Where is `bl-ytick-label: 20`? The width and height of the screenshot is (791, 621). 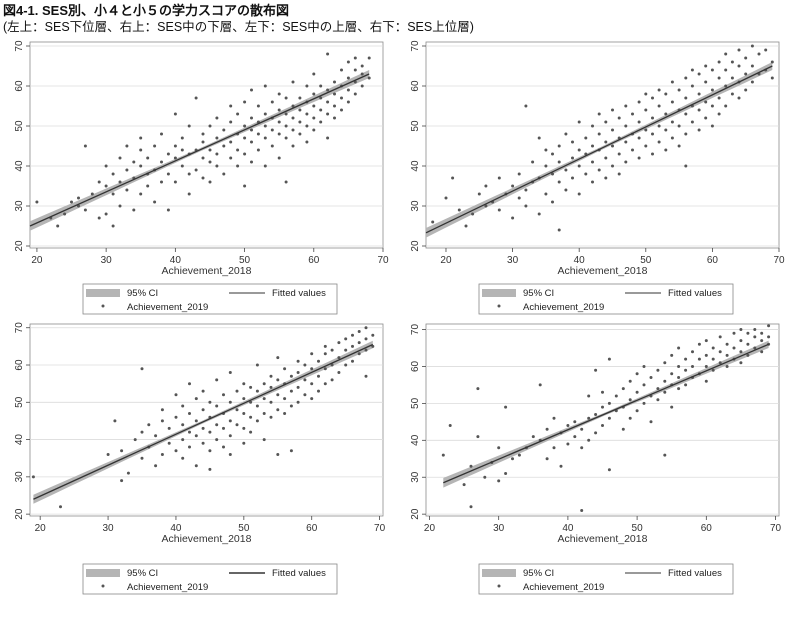
bl-ytick-label: 20 is located at coordinates (19, 514).